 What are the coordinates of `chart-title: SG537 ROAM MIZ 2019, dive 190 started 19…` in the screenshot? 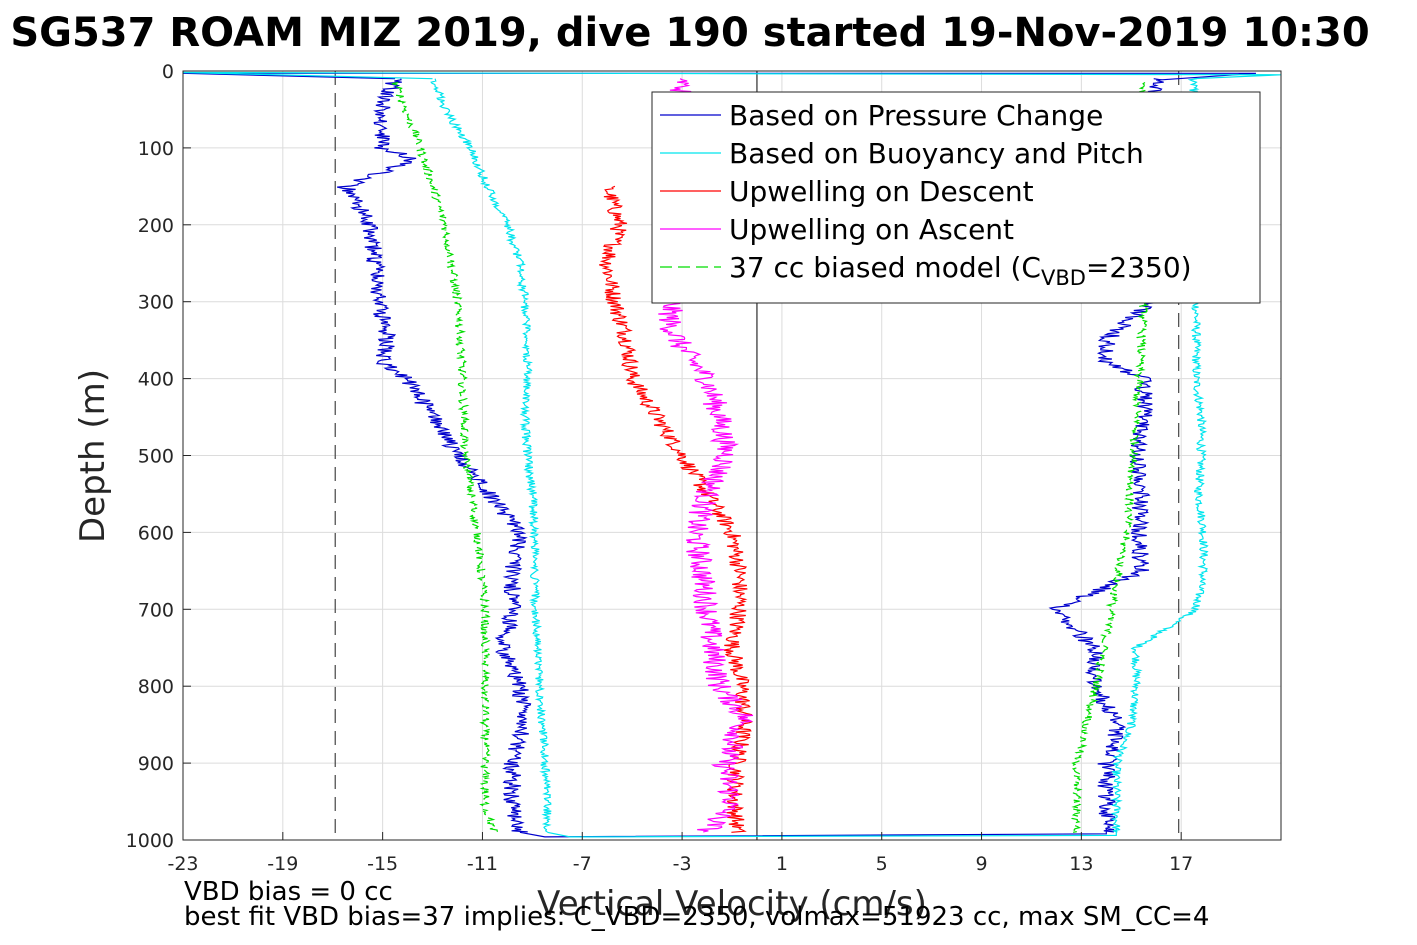 It's located at (689, 33).